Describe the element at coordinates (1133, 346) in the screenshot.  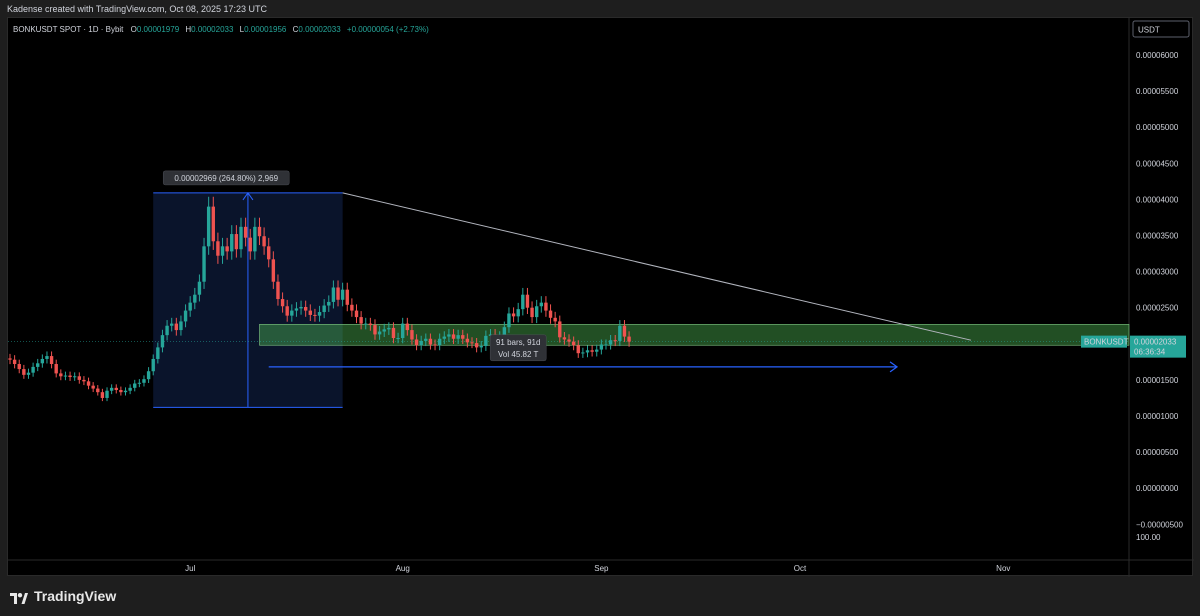
I see `last-price-tag: BONKUSDT 0.00002033 06:36:34` at that location.